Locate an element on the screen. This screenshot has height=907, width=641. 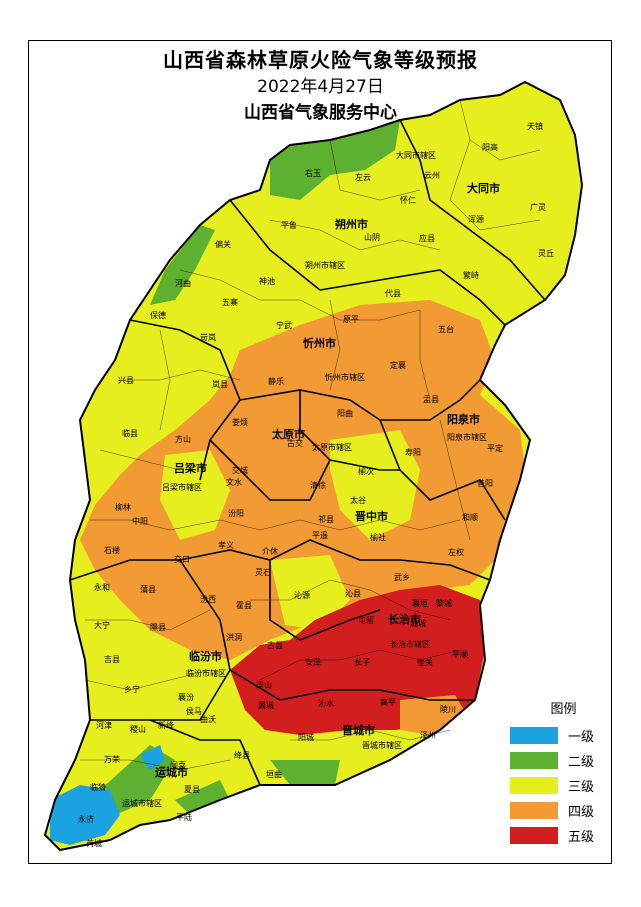
county-label: 阳曲 is located at coordinates (345, 413).